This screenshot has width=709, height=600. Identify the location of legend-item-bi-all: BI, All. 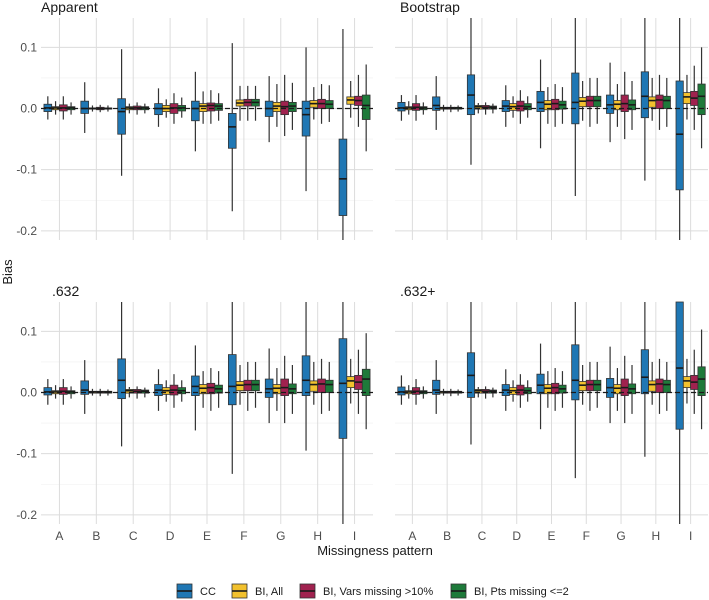
(257, 591).